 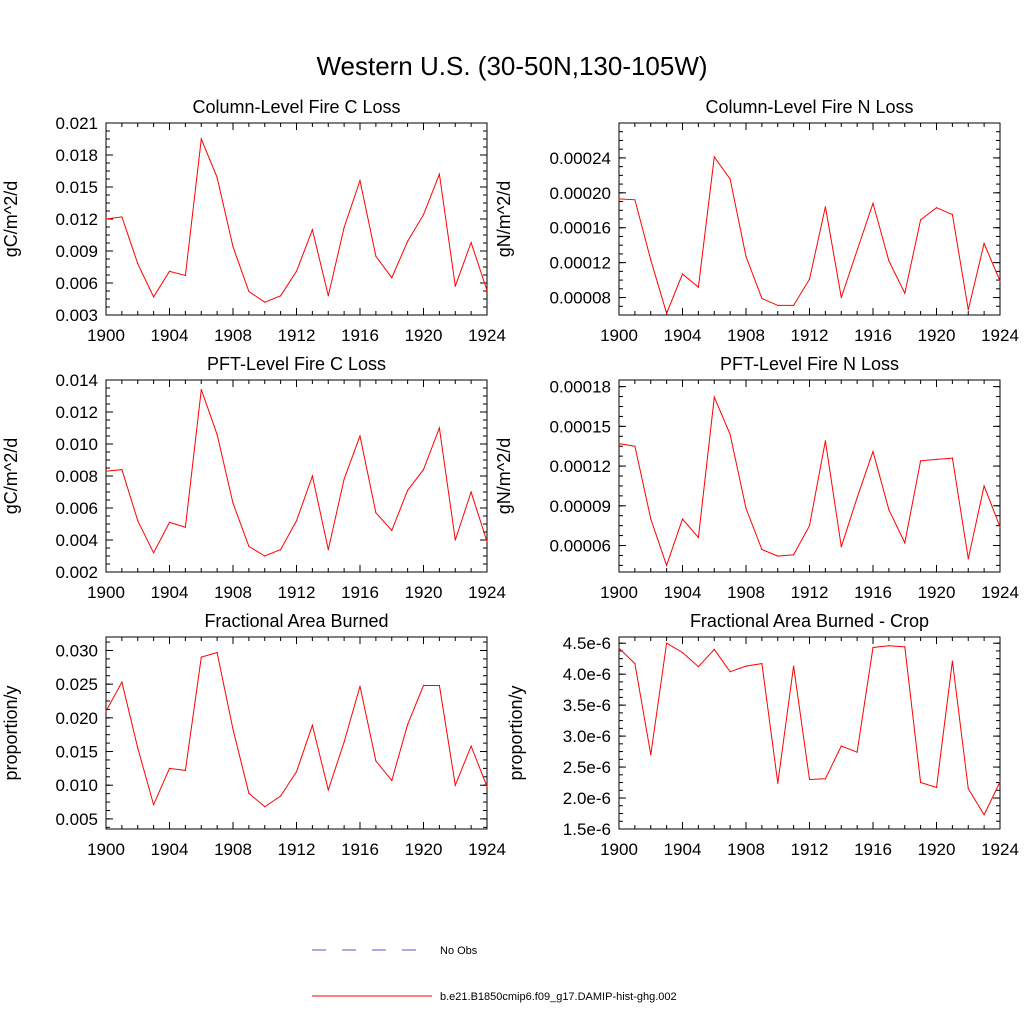 I want to click on x-tick-label: 1916, so click(x=873, y=592).